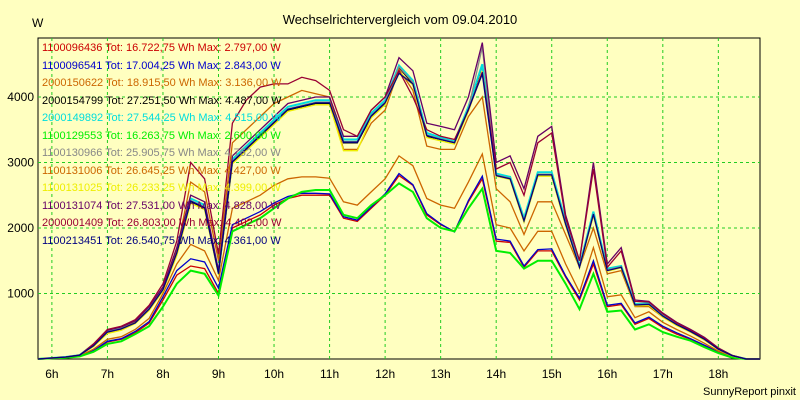 The image size is (800, 400). Describe the element at coordinates (496, 374) in the screenshot. I see `x-tick-label: 14h` at that location.